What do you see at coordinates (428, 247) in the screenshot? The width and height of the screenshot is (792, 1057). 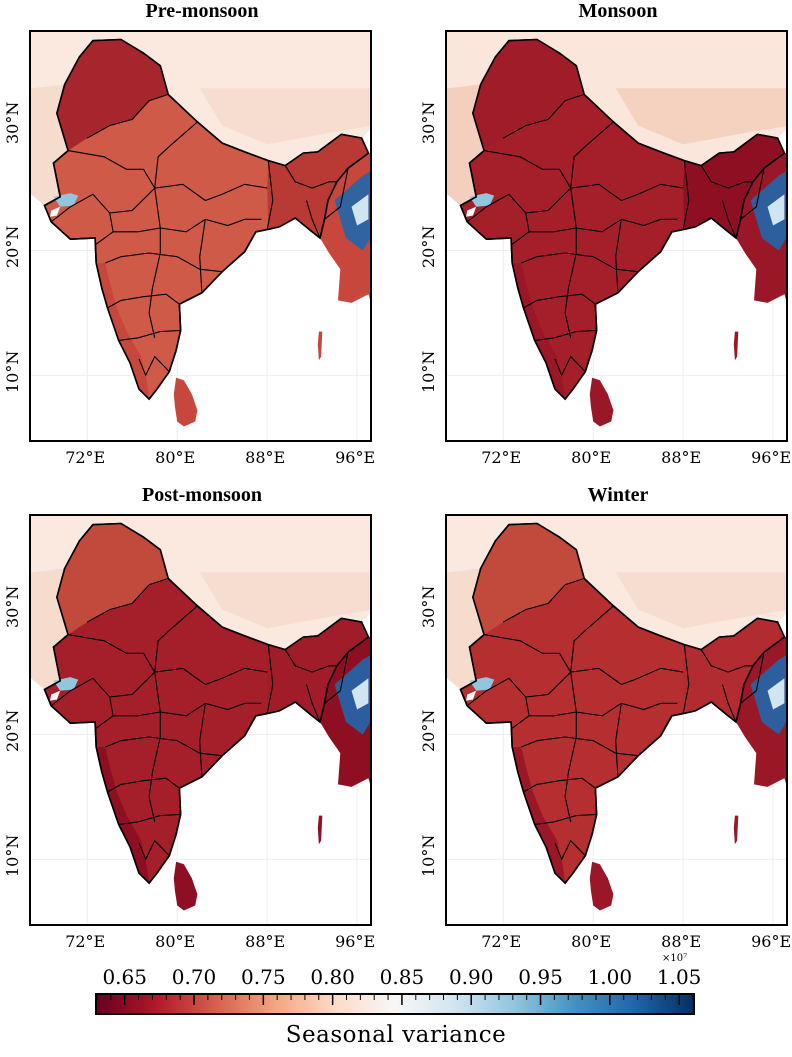 I see `y-tick-label: 20°N` at bounding box center [428, 247].